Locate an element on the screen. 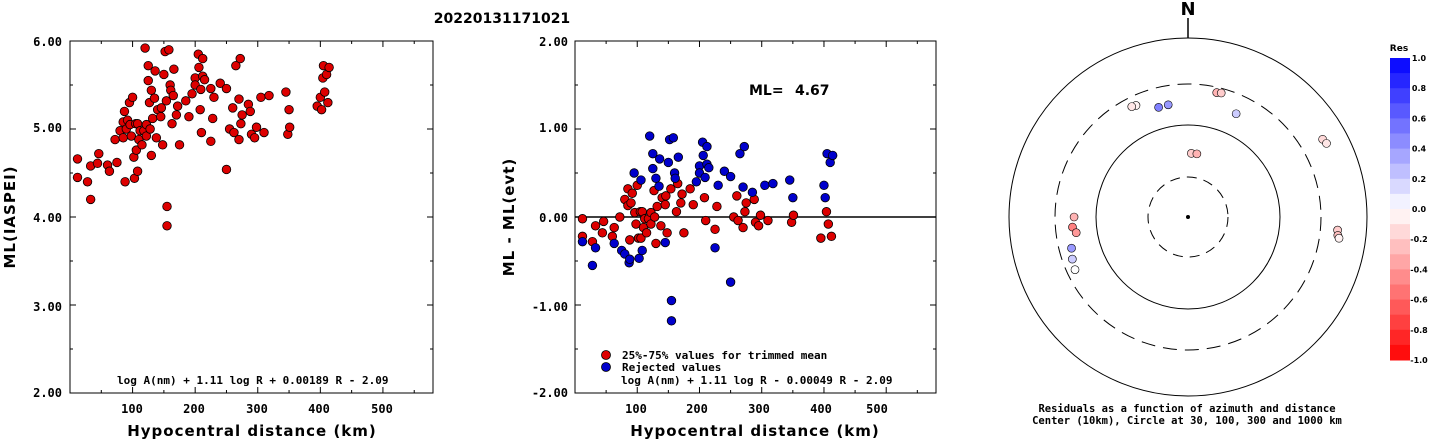 The image size is (1437, 441). y-tick-label: 1.00 is located at coordinates (553, 128).